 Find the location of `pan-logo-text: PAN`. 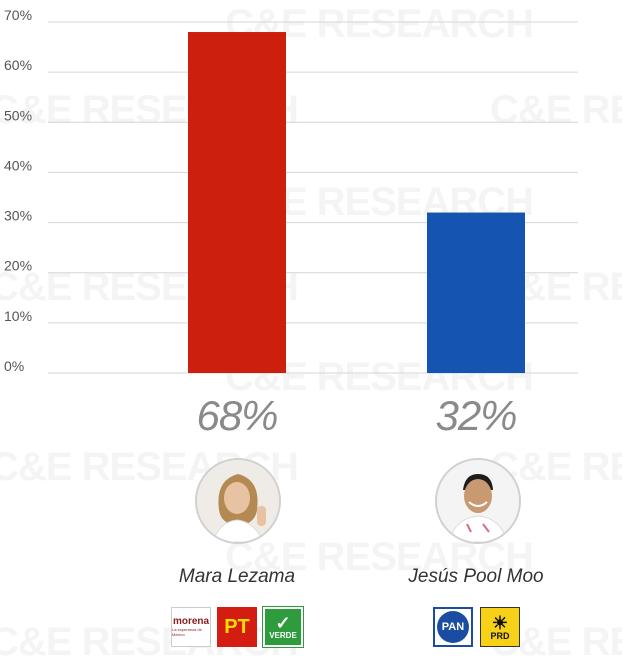

pan-logo-text: PAN is located at coordinates (453, 627).